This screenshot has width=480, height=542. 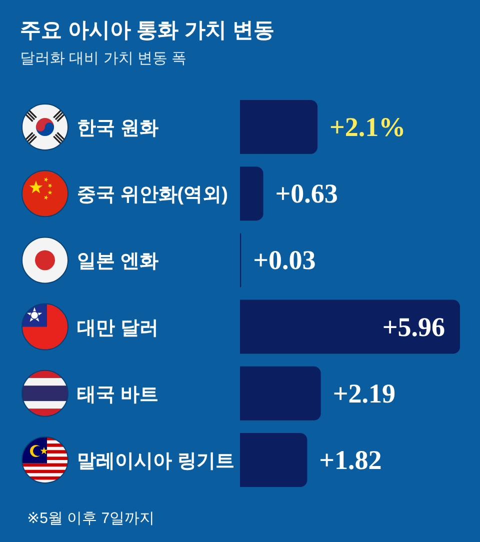 What do you see at coordinates (413, 327) in the screenshot?
I see `value-label: +5.96` at bounding box center [413, 327].